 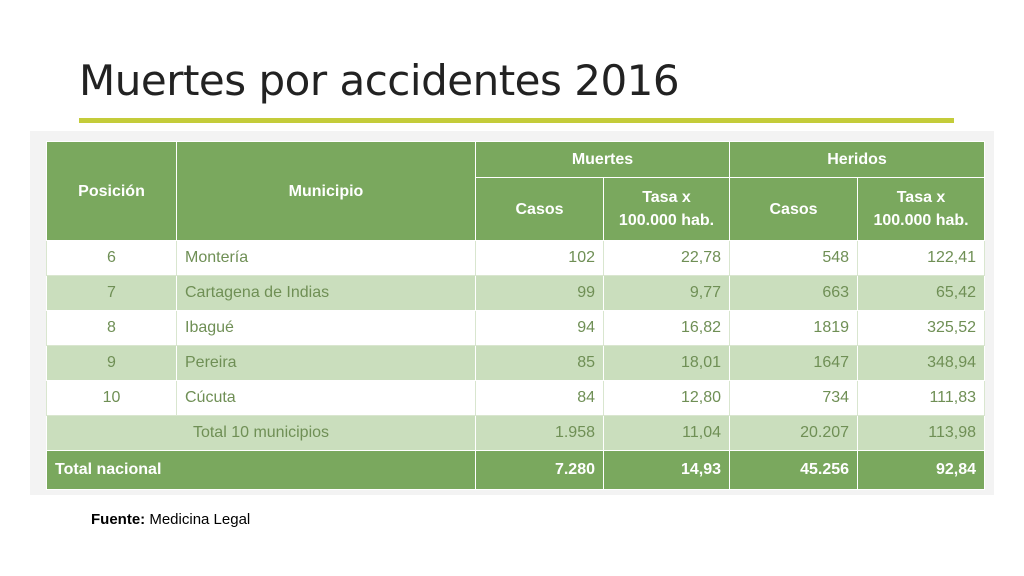 I want to click on subtotal-injured-rate: 113,98, so click(x=921, y=433).